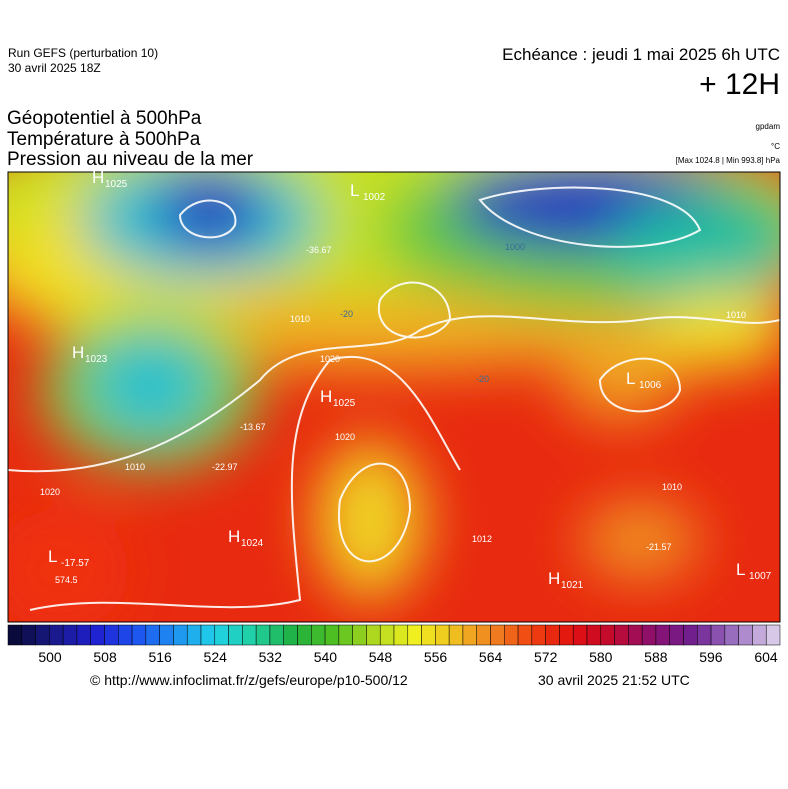 The width and height of the screenshot is (788, 789). What do you see at coordinates (253, 427) in the screenshot?
I see `contour-label: -13.67` at bounding box center [253, 427].